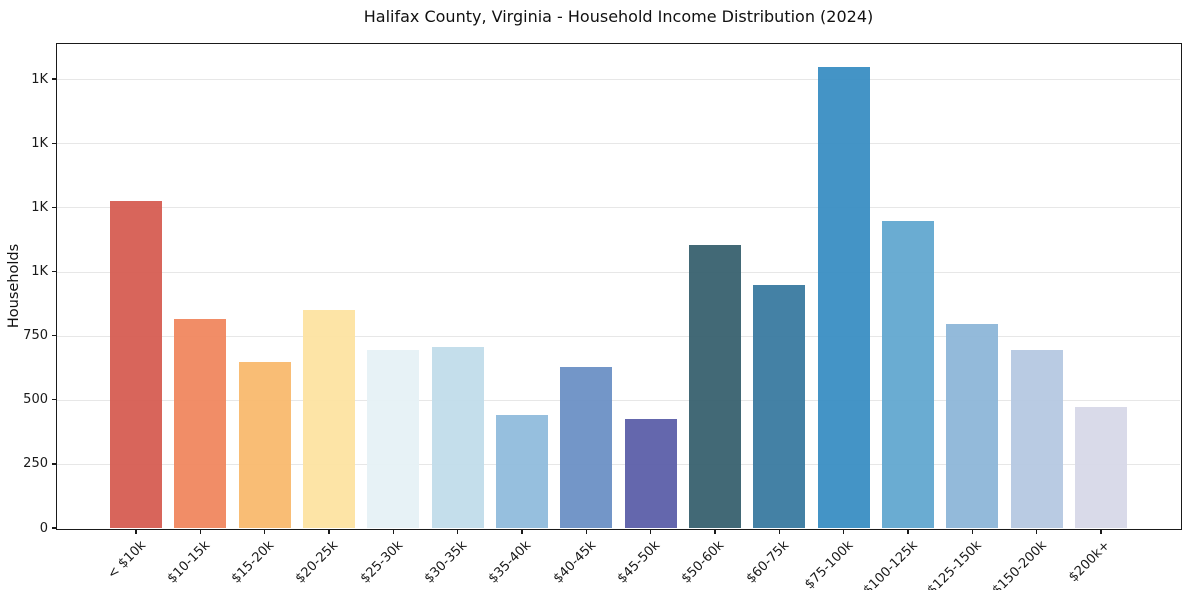  Describe the element at coordinates (639, 562) in the screenshot. I see `x-tick-label-text: $45-50k` at that location.